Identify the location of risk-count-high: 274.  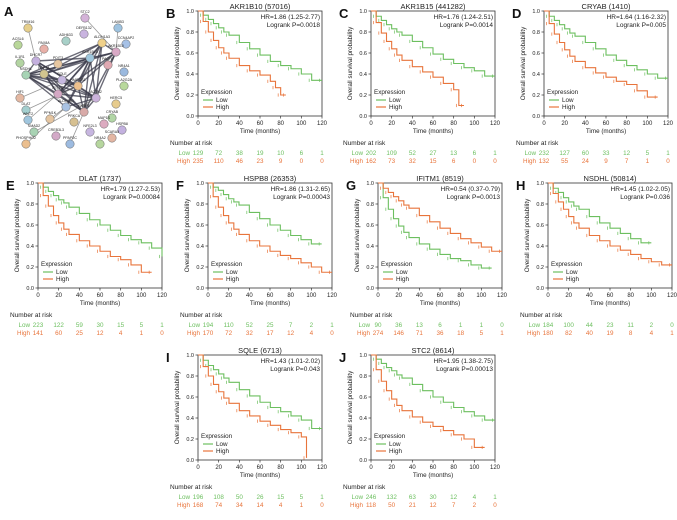
(378, 333).